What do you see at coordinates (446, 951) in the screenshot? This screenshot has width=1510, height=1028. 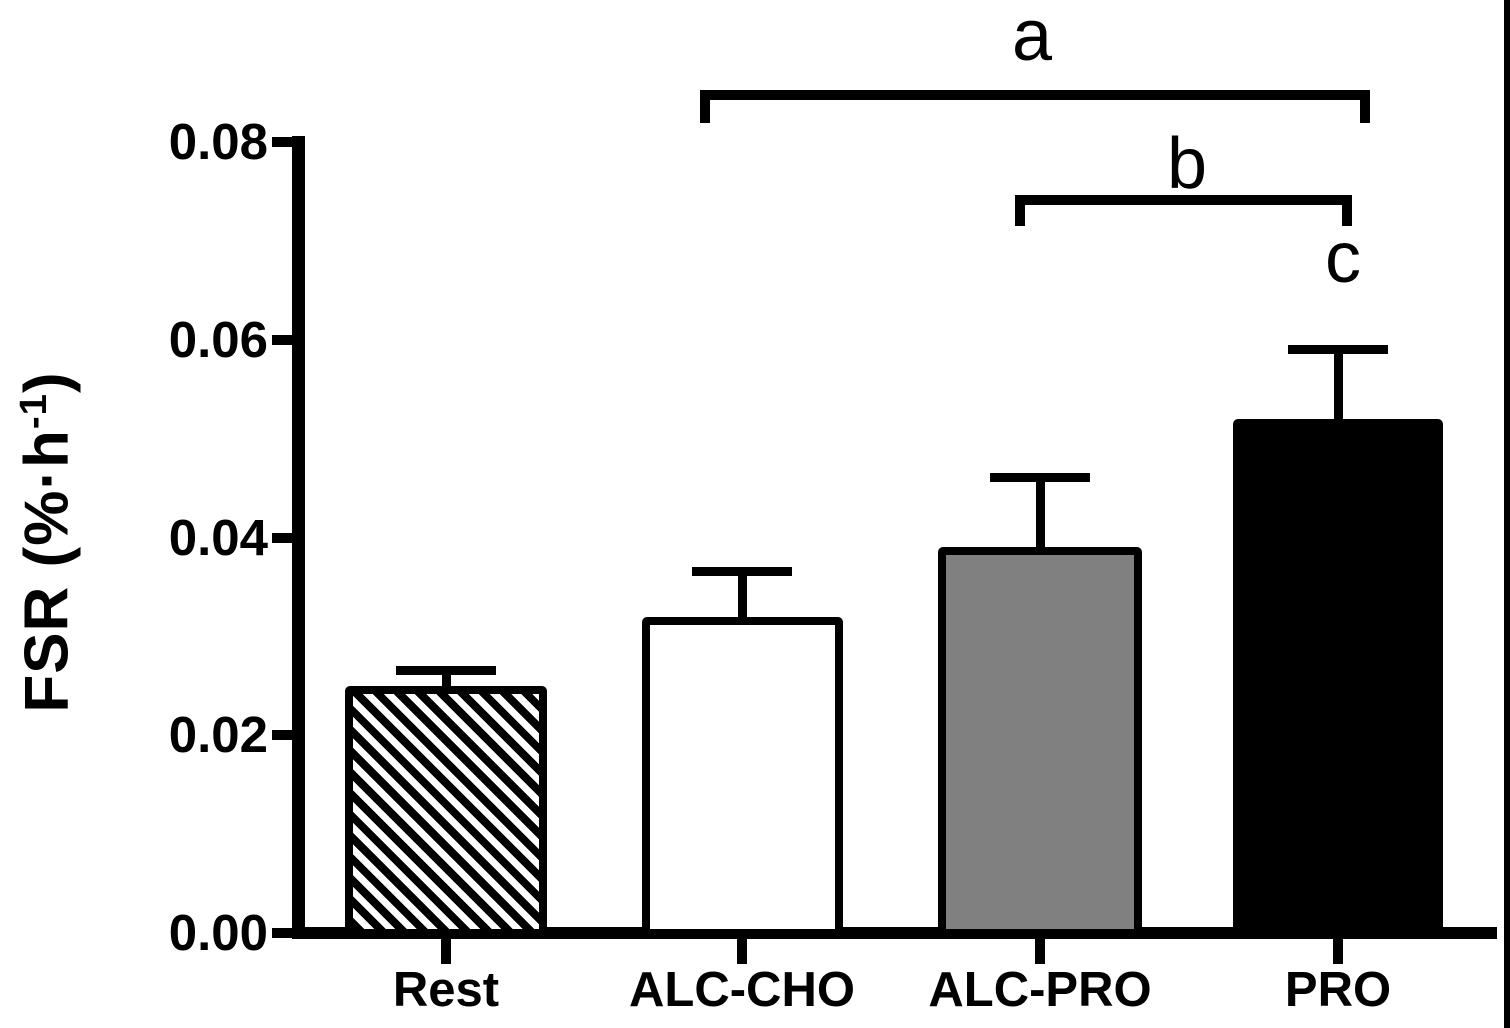 I see `x-tick-mark-rest` at bounding box center [446, 951].